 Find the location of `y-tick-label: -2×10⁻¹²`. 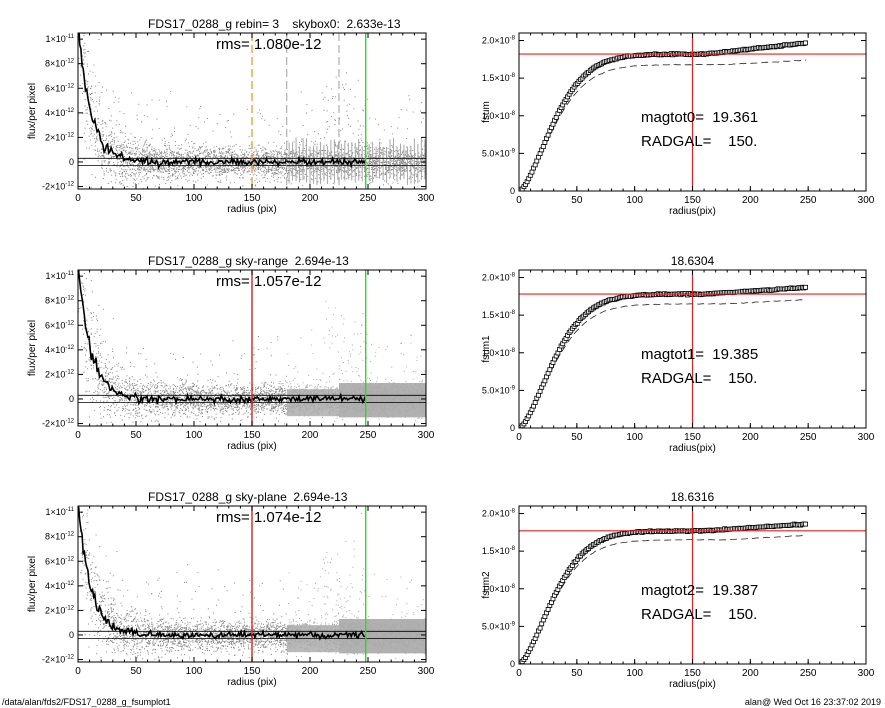

y-tick-label: -2×10⁻¹² is located at coordinates (58, 187).